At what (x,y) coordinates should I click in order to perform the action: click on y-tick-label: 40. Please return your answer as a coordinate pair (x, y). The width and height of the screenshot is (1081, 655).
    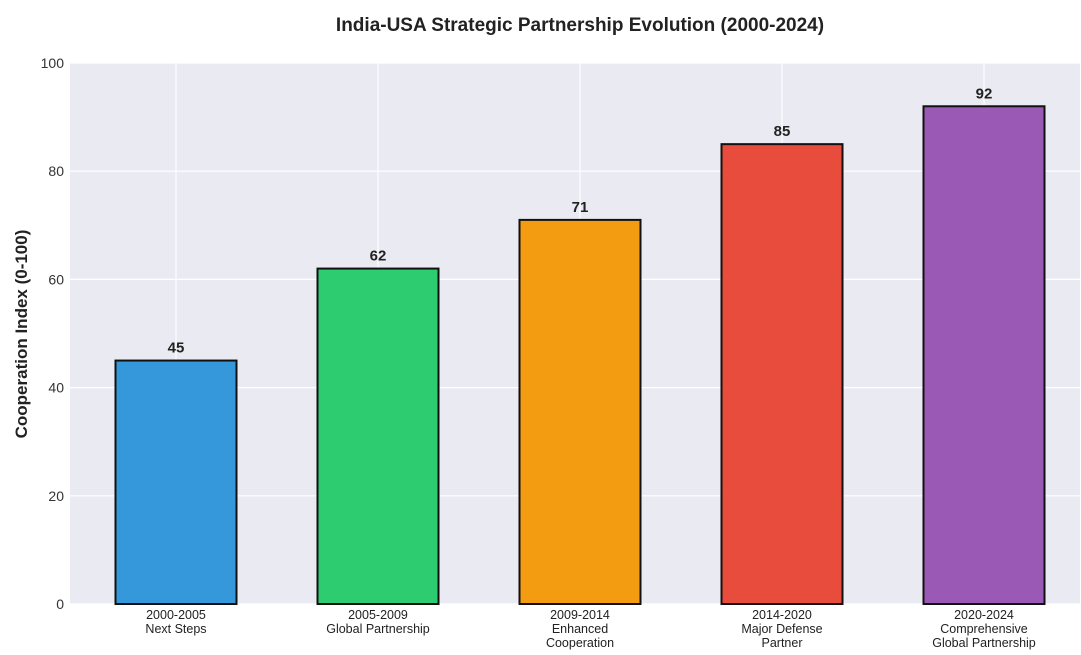
    Looking at the image, I should click on (56, 388).